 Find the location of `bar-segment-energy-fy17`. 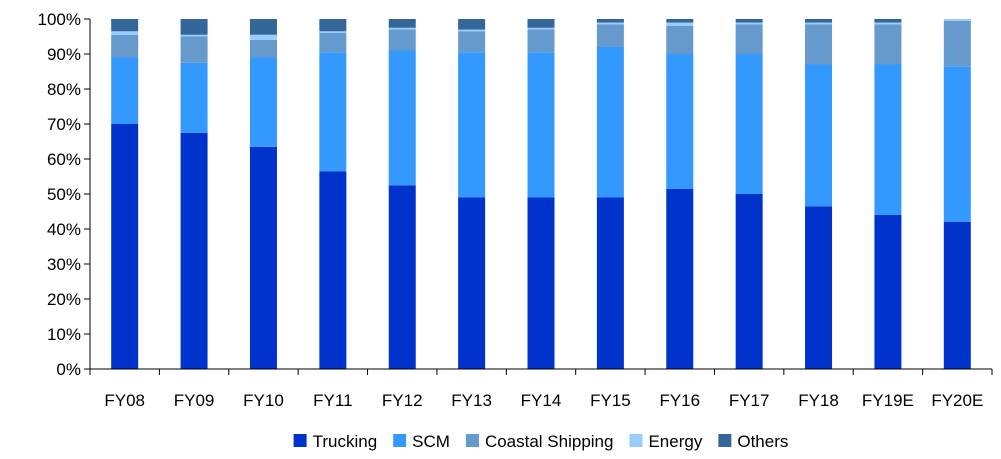

bar-segment-energy-fy17 is located at coordinates (749, 23).